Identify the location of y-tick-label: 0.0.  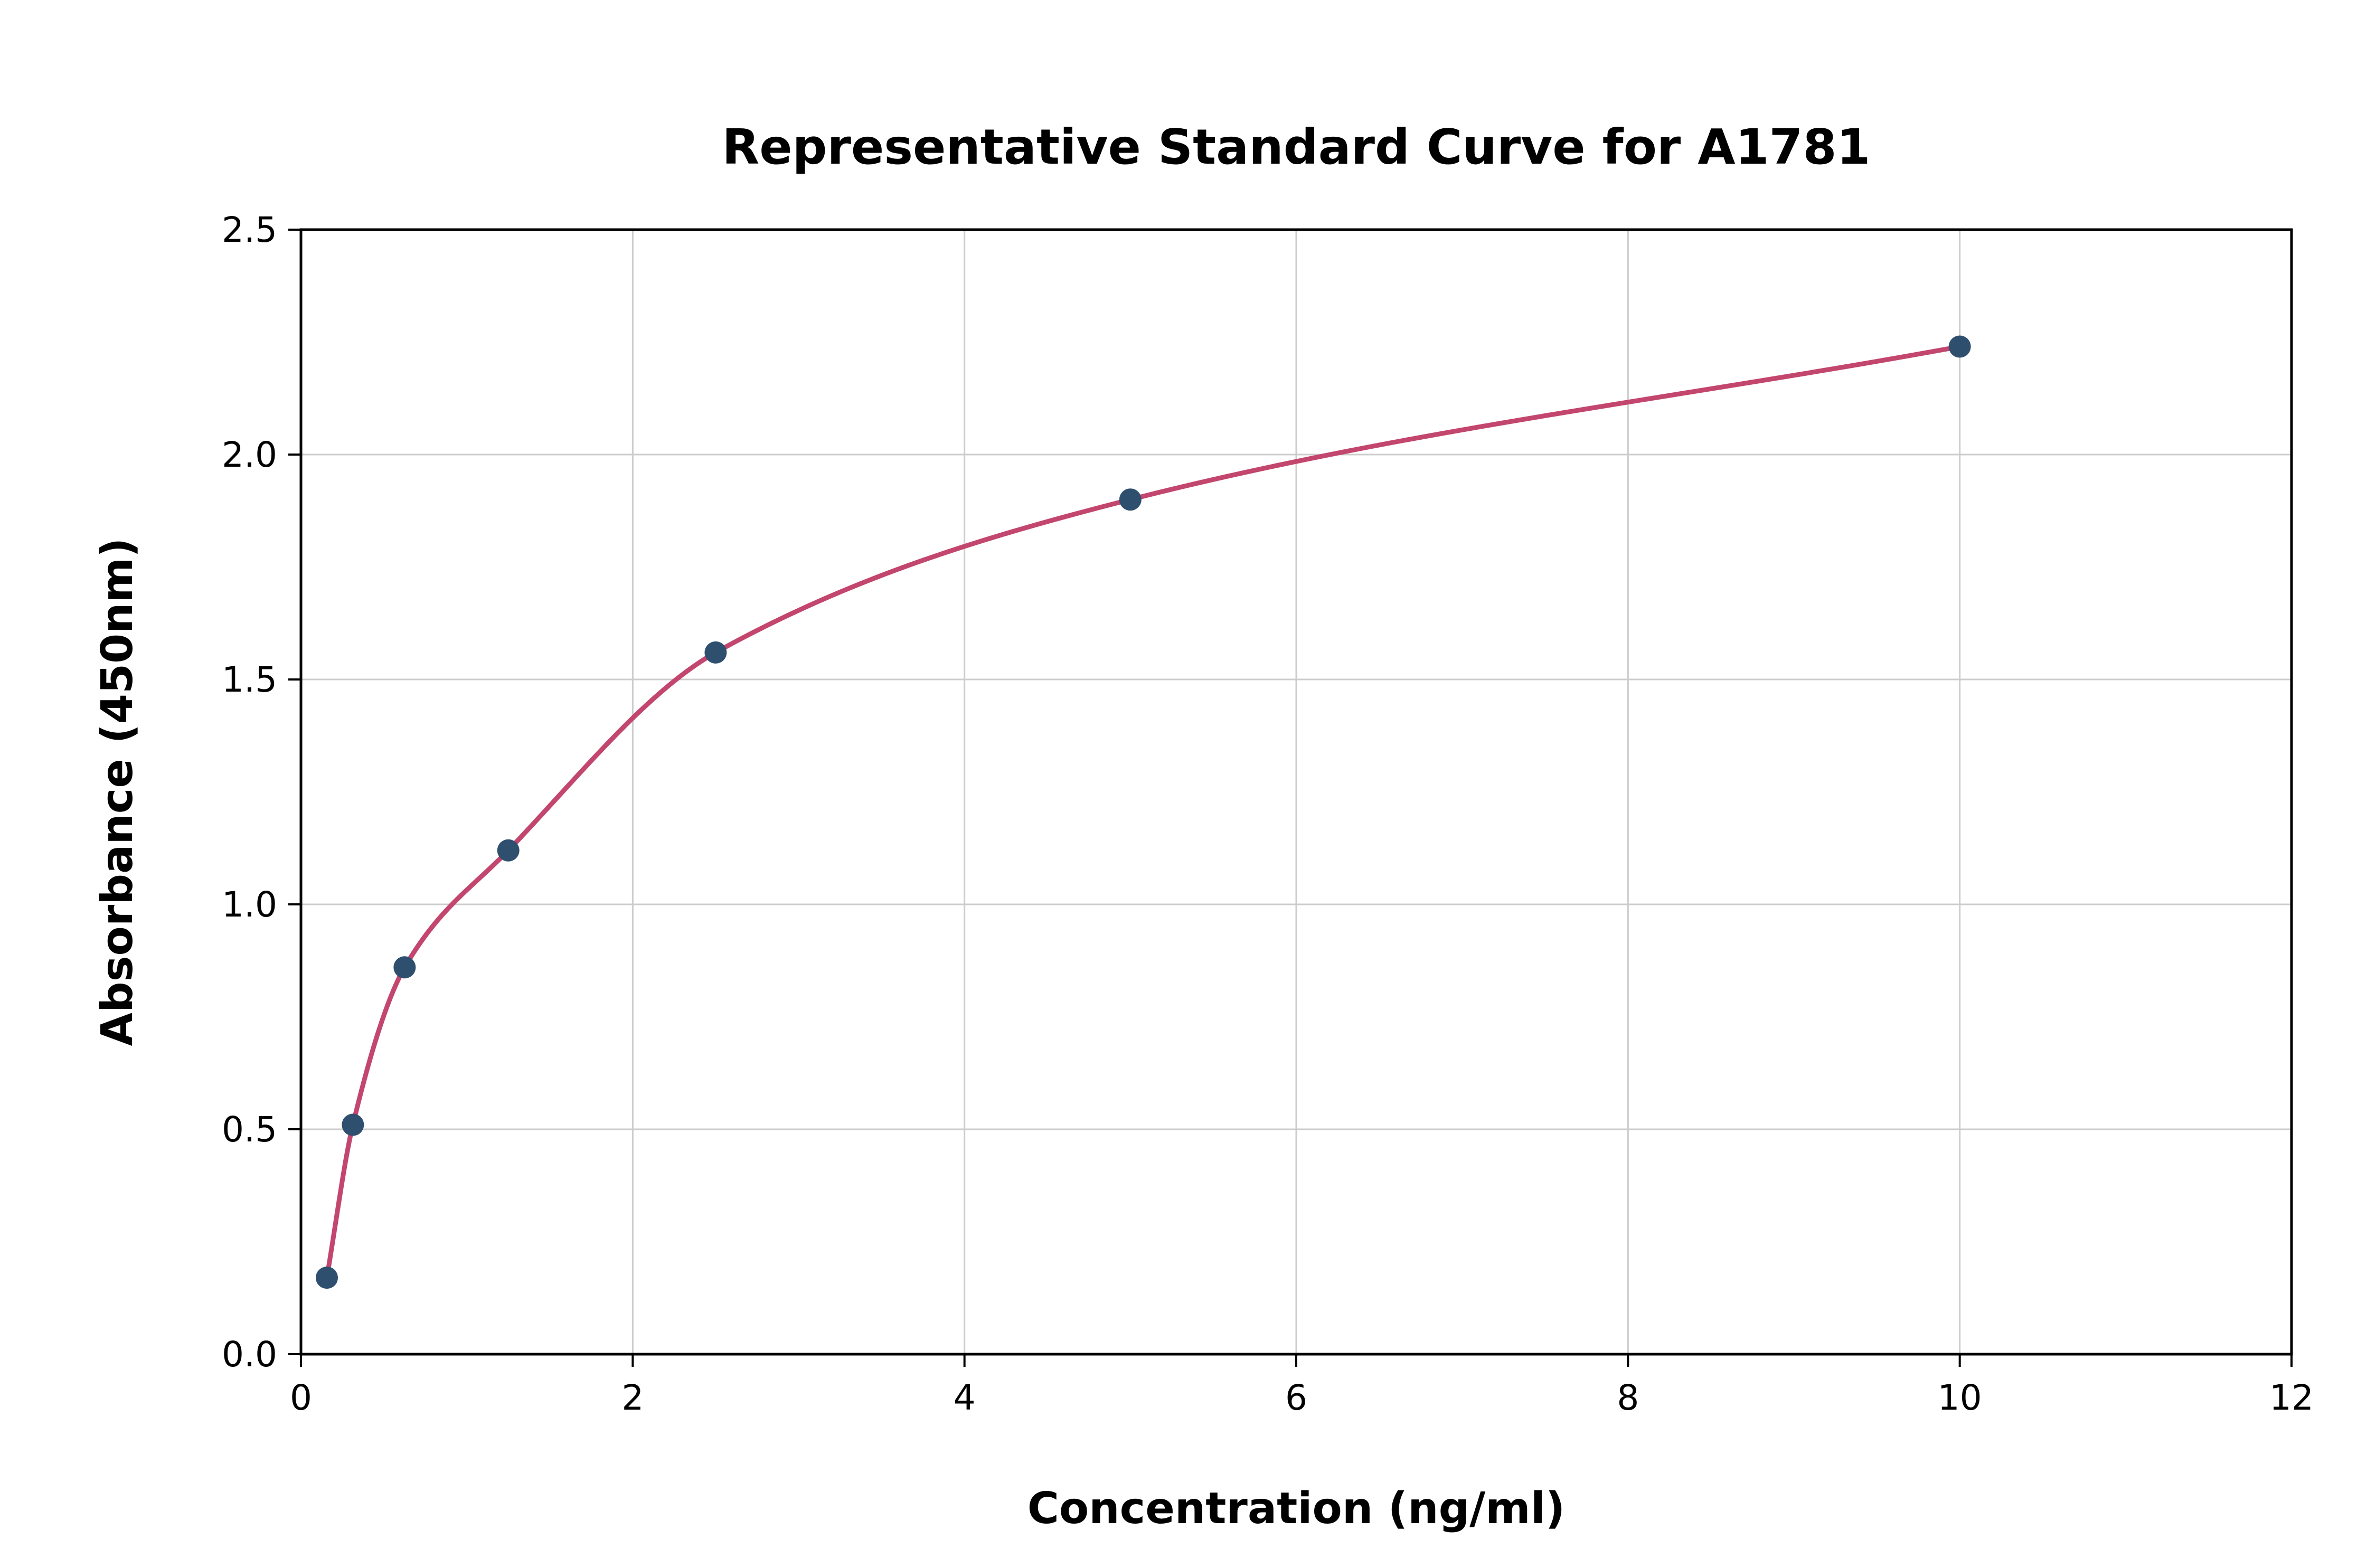
(250, 1355).